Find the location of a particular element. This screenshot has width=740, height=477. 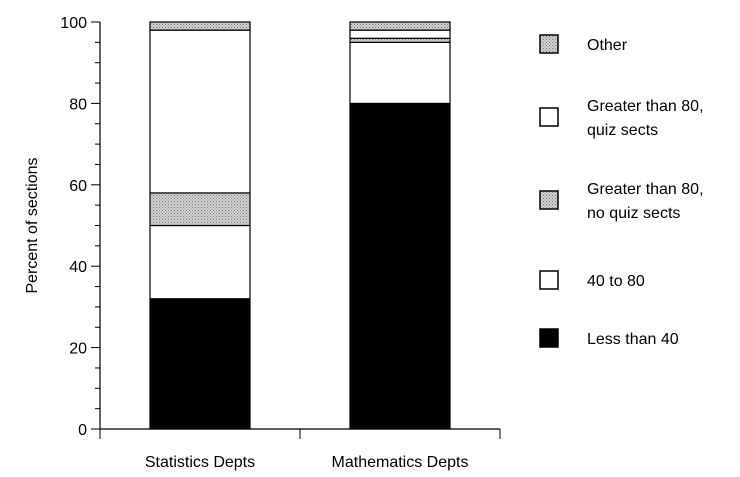

y-axis-title: Percent of sections is located at coordinates (32, 225).